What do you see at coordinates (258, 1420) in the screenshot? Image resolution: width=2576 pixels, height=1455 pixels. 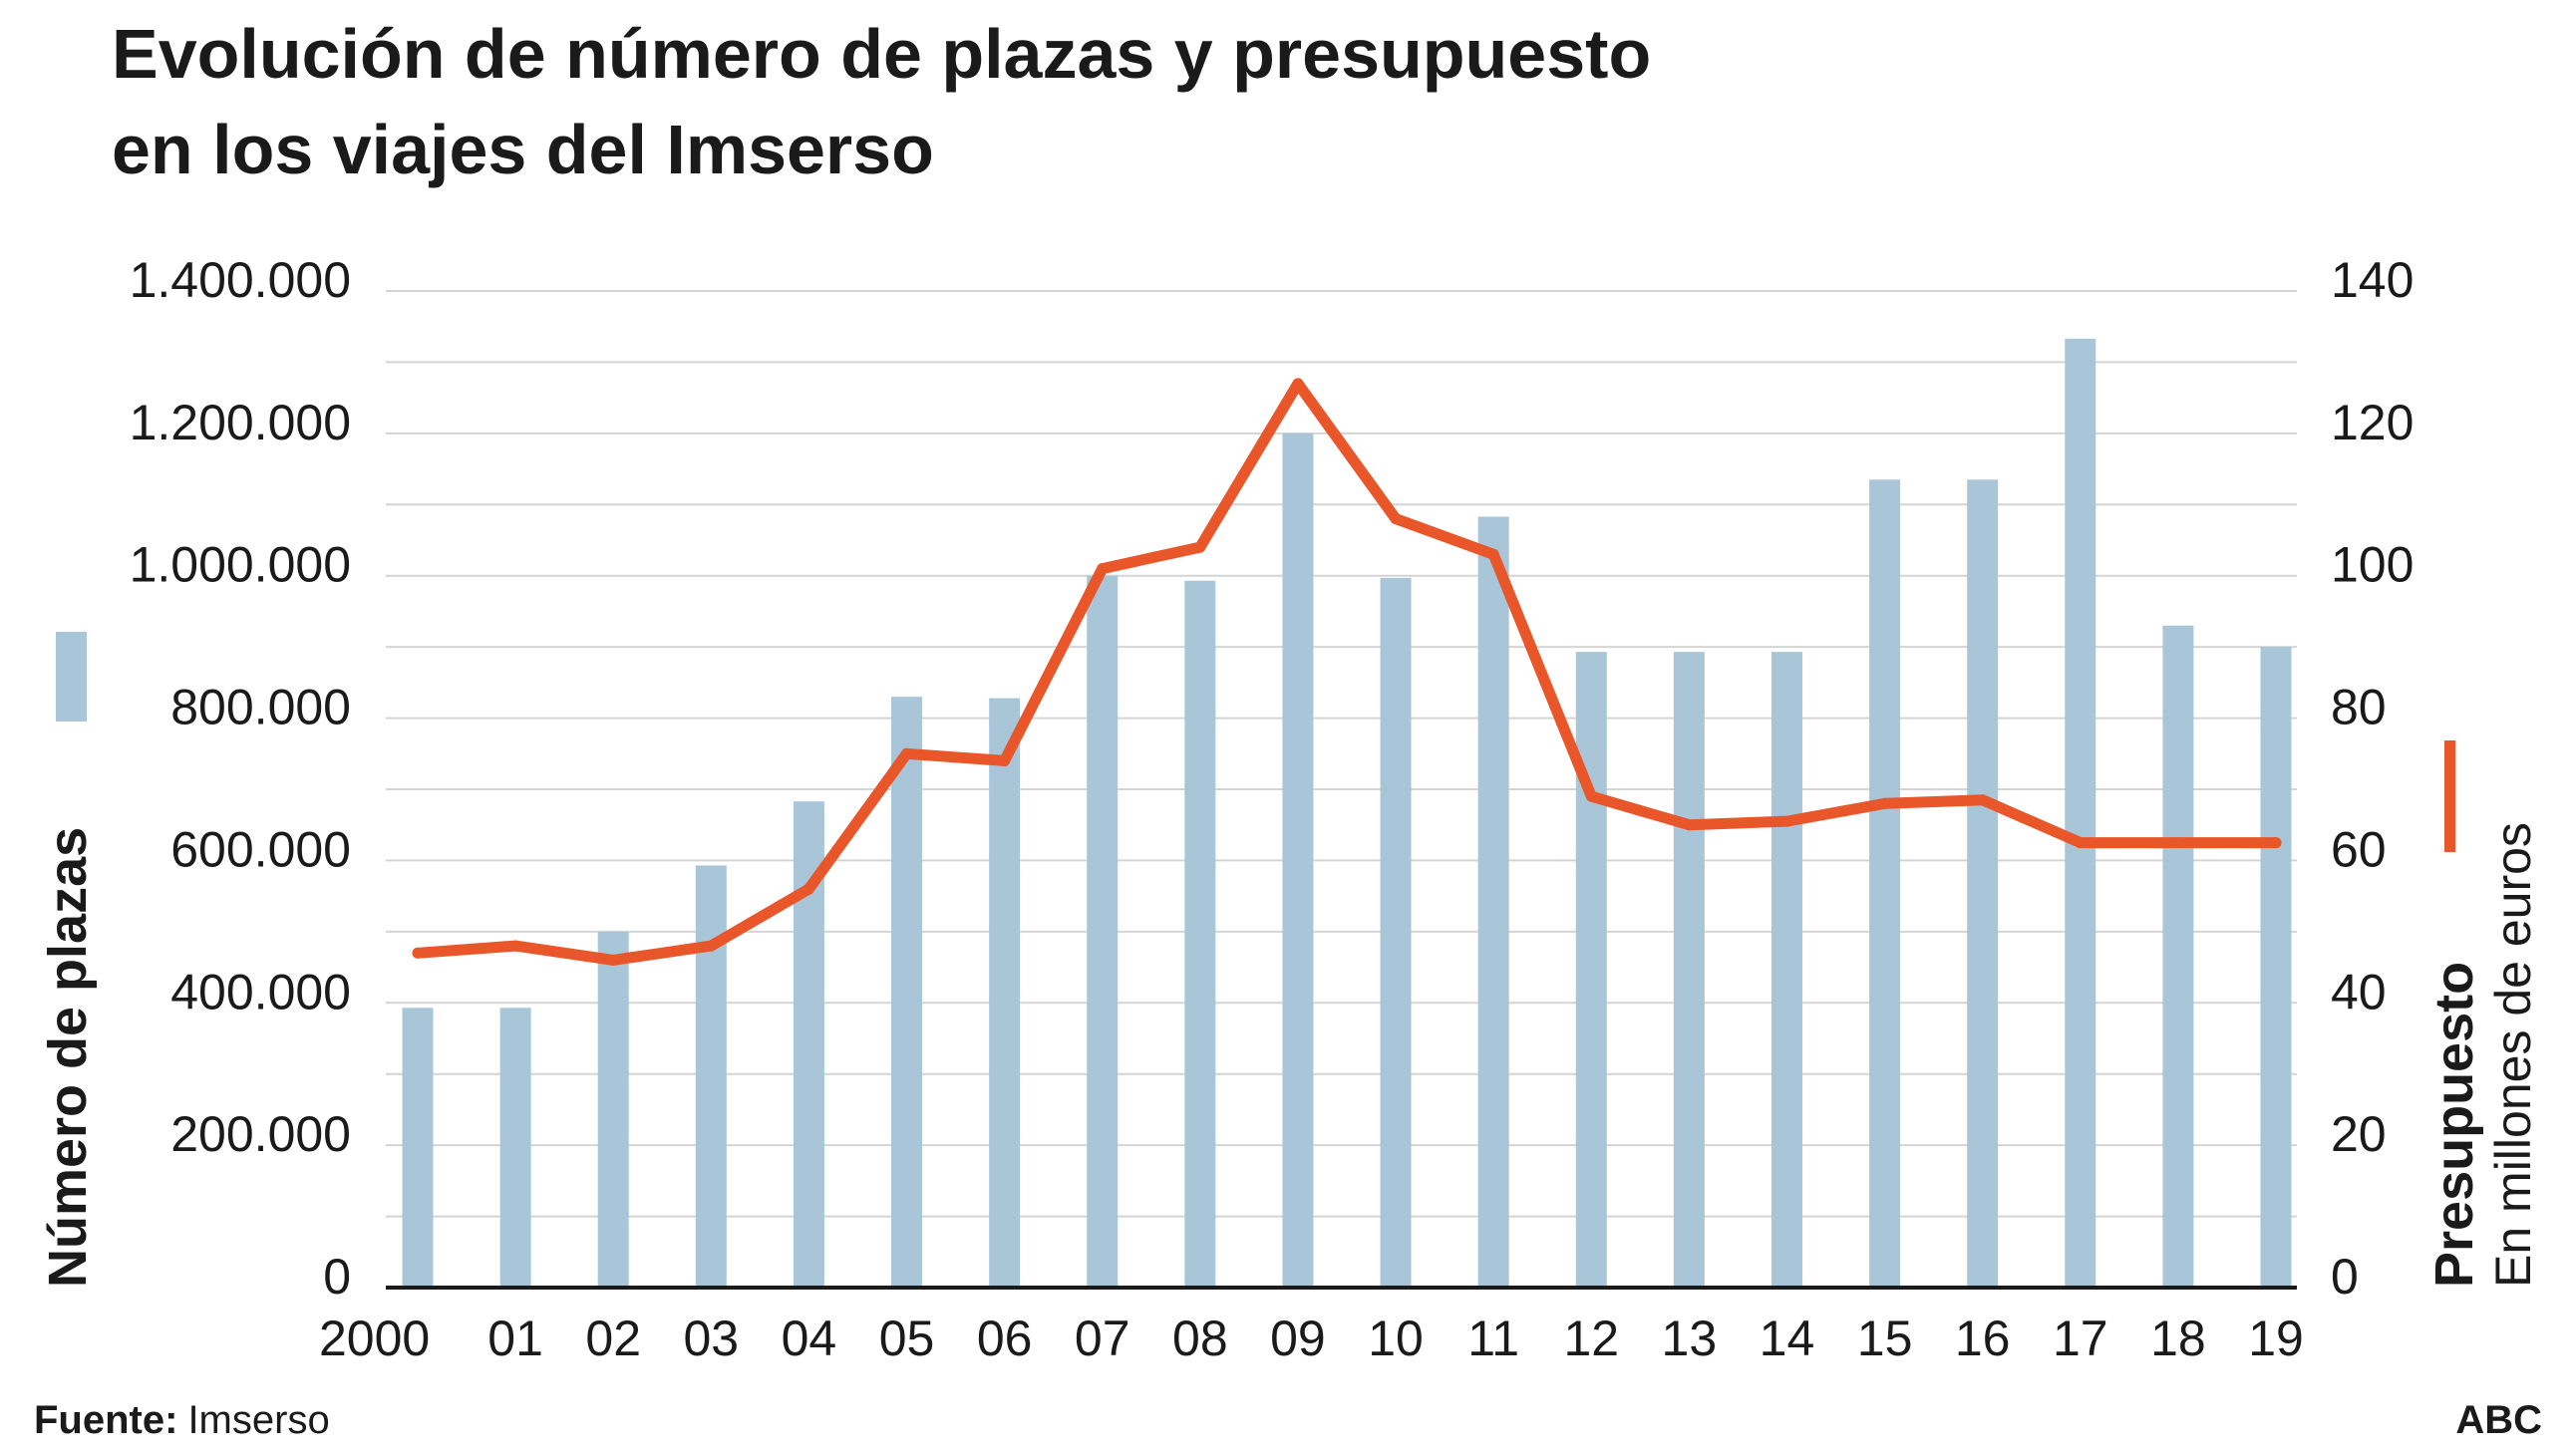 I see `source-value: Imserso` at bounding box center [258, 1420].